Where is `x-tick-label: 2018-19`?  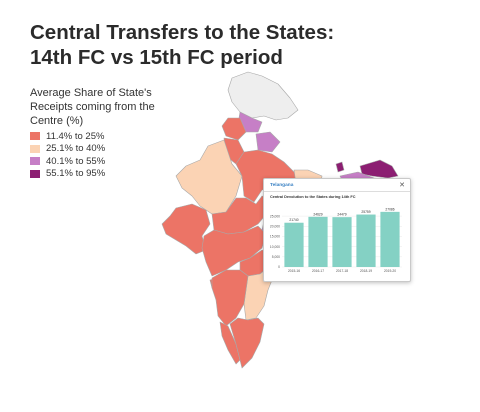
x-tick-label: 2018-19 is located at coordinates (366, 271).